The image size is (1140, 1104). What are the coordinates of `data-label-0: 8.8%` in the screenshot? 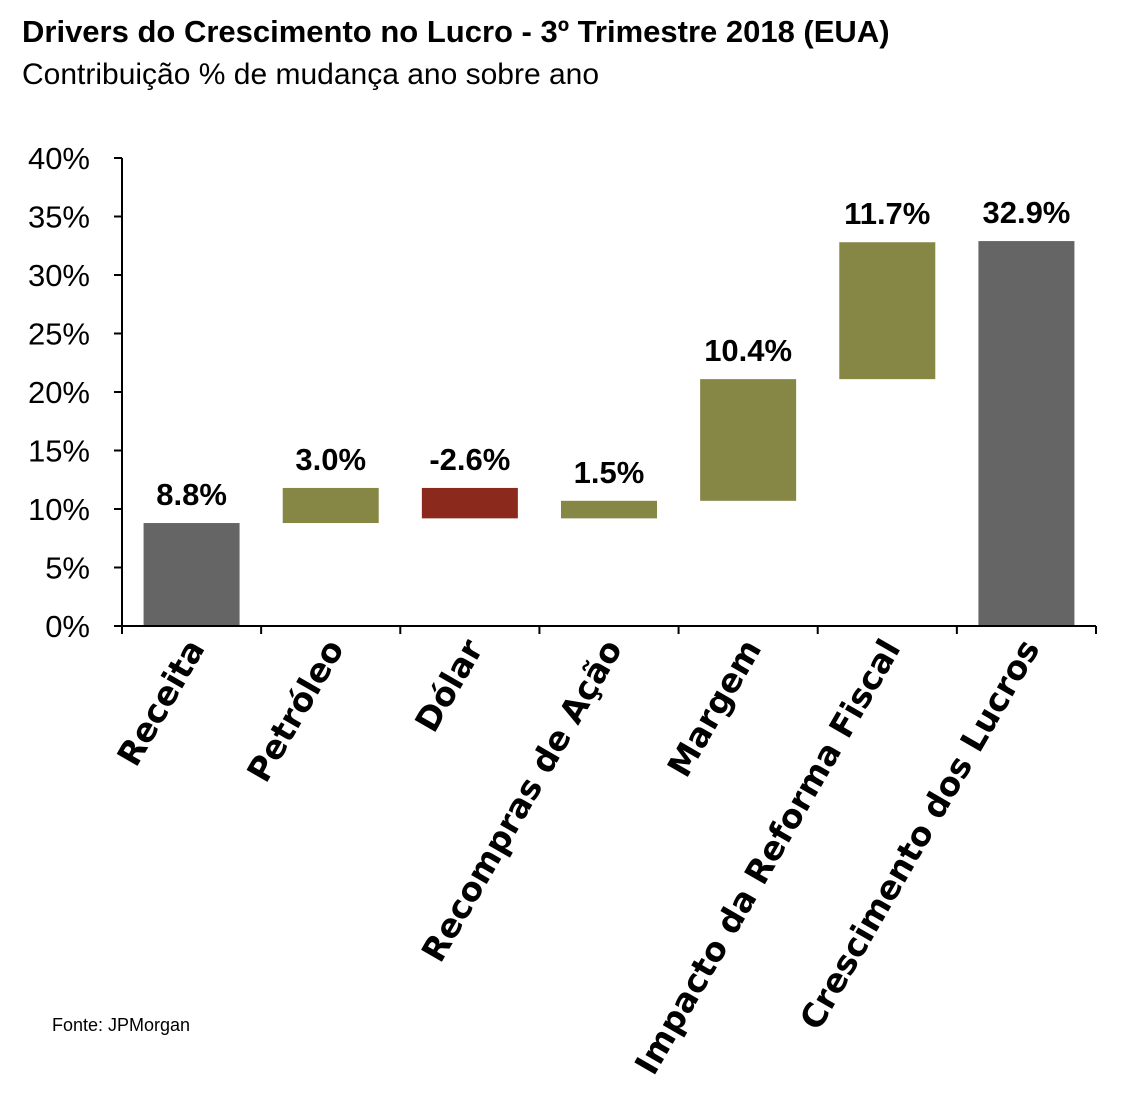 It's located at (191, 494).